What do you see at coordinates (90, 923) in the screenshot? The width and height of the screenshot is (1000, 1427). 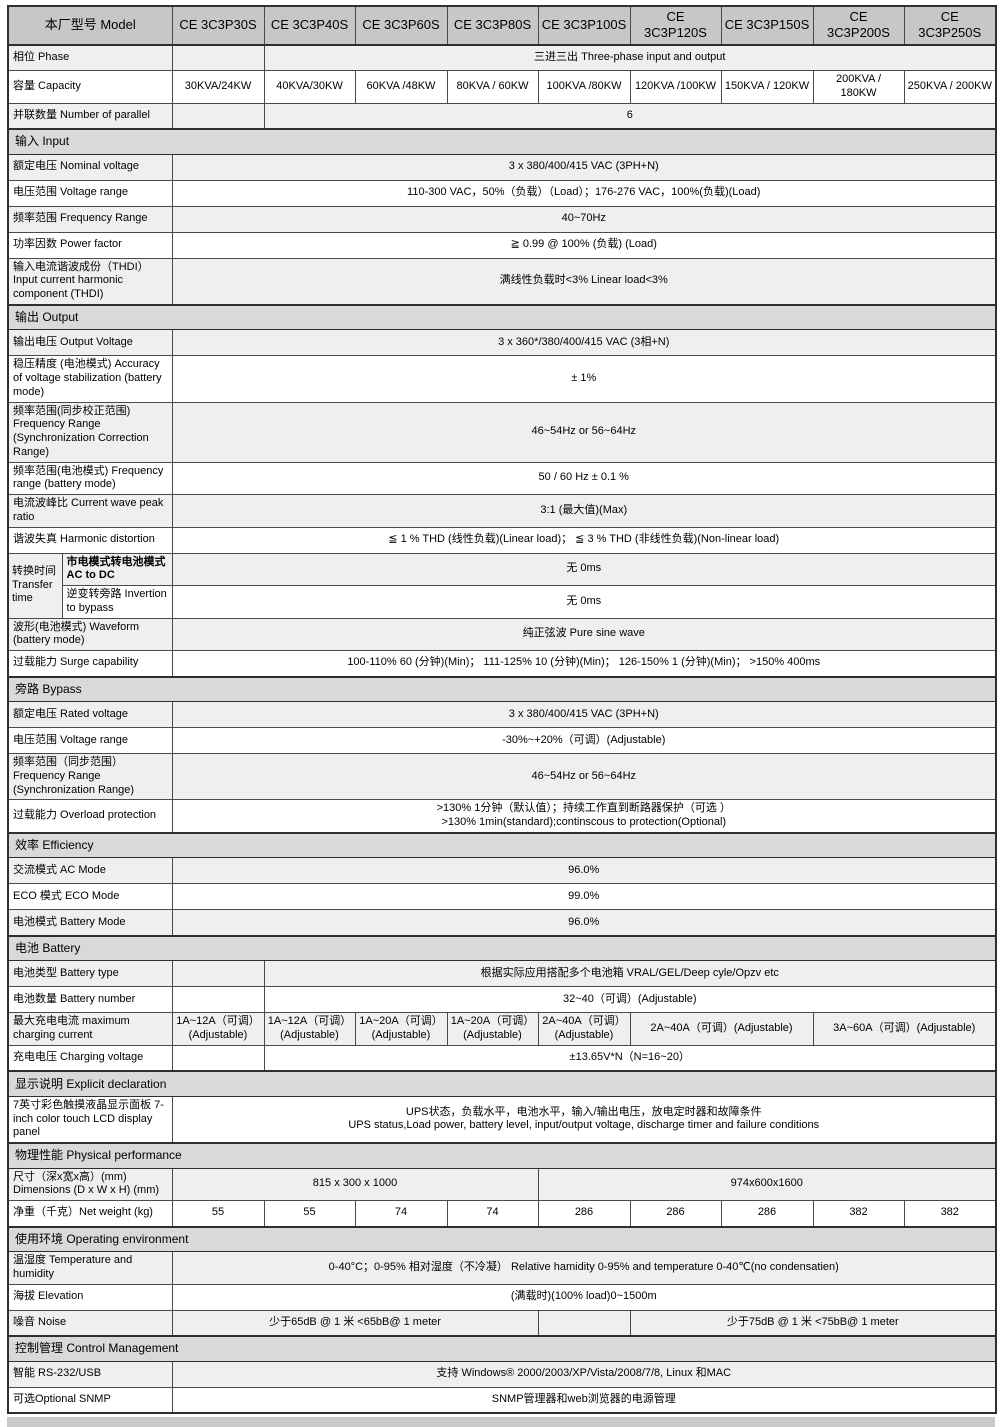 I see `row-label-cell: 电池模式 Battery Mode` at bounding box center [90, 923].